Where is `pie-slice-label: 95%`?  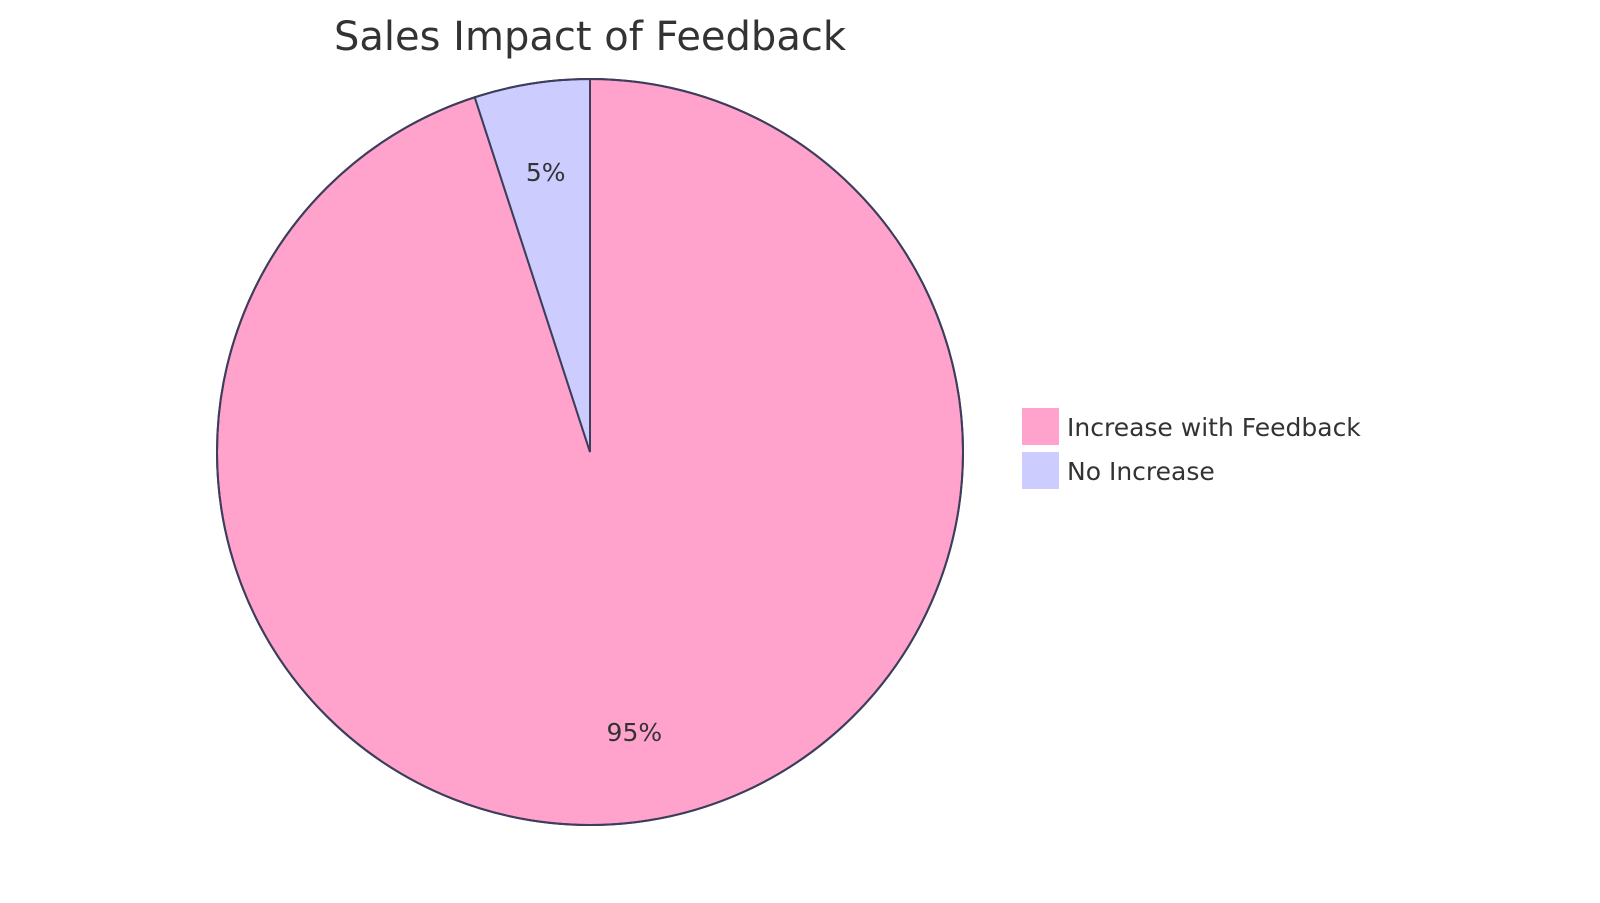
pie-slice-label: 95% is located at coordinates (635, 732).